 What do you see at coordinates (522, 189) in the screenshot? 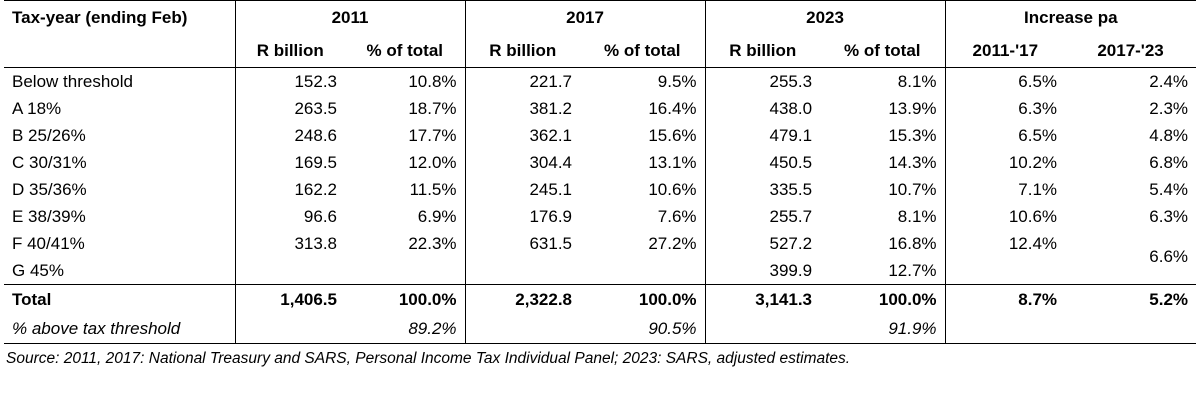
I see `table-cell: 245.1` at bounding box center [522, 189].